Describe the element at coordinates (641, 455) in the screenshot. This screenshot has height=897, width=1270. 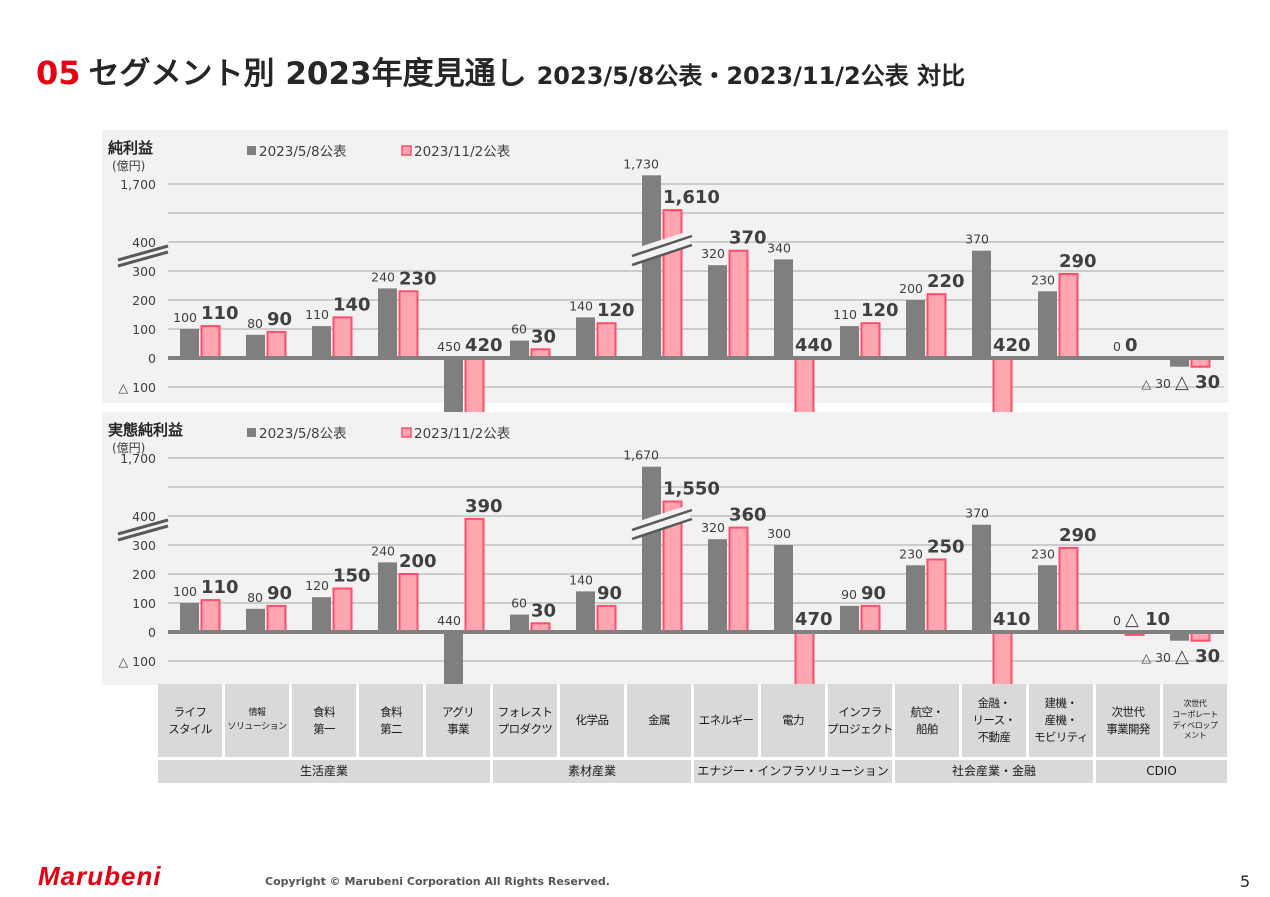
I see `data-label-series-1: 1,670` at that location.